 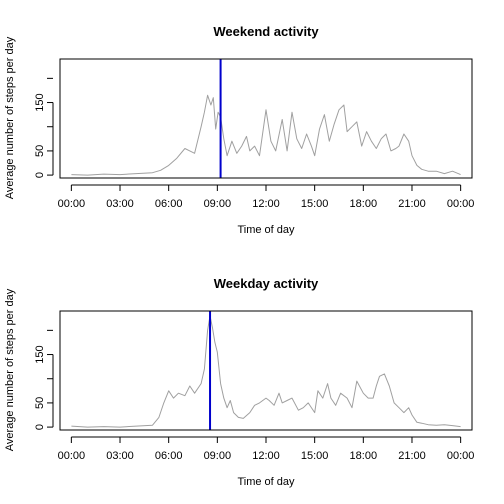 What do you see at coordinates (44, 127) in the screenshot?
I see `weekend-y-axis: 0 50 150` at bounding box center [44, 127].